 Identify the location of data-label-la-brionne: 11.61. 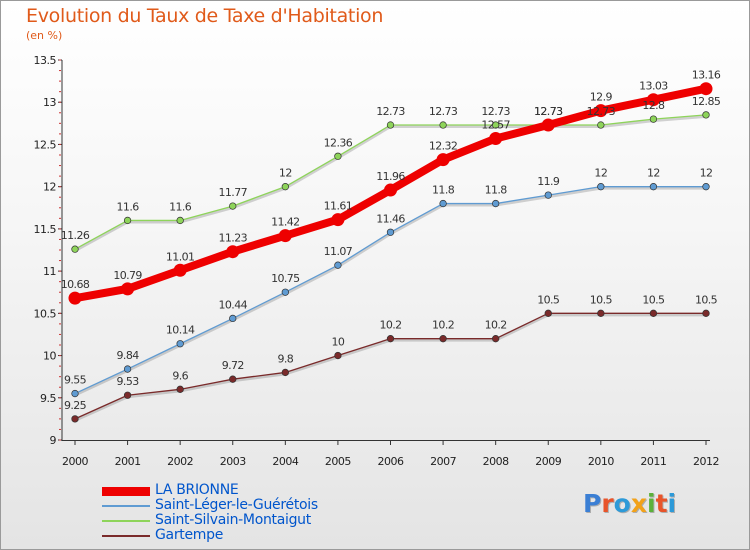
(338, 206).